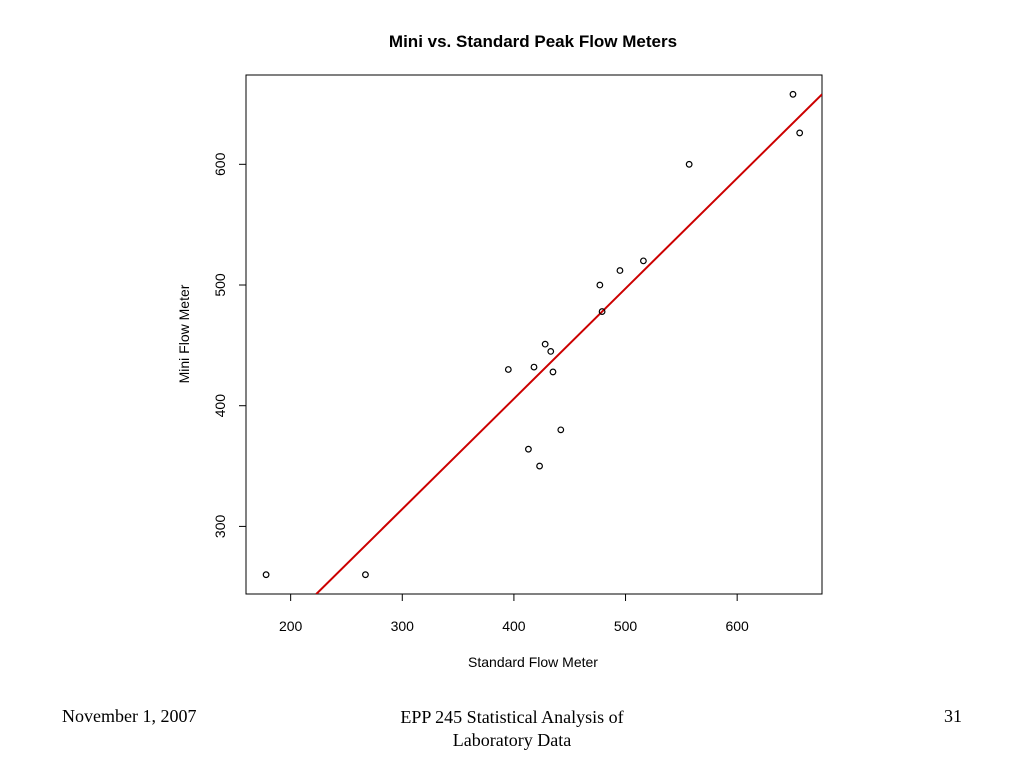 The width and height of the screenshot is (1024, 768). Describe the element at coordinates (291, 626) in the screenshot. I see `x-tick-label: 200` at that location.